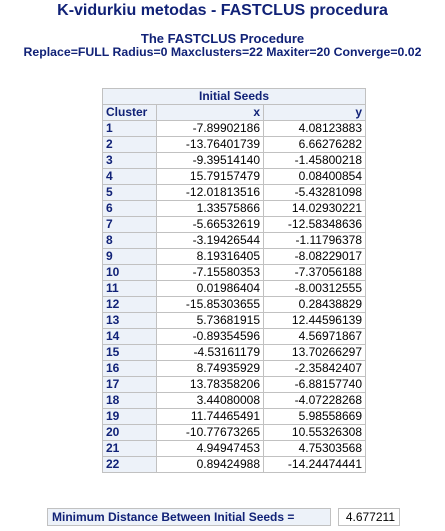 This screenshot has height=531, width=445. I want to click on table-row: 19 11.74465491 5.98558669, so click(234, 416).